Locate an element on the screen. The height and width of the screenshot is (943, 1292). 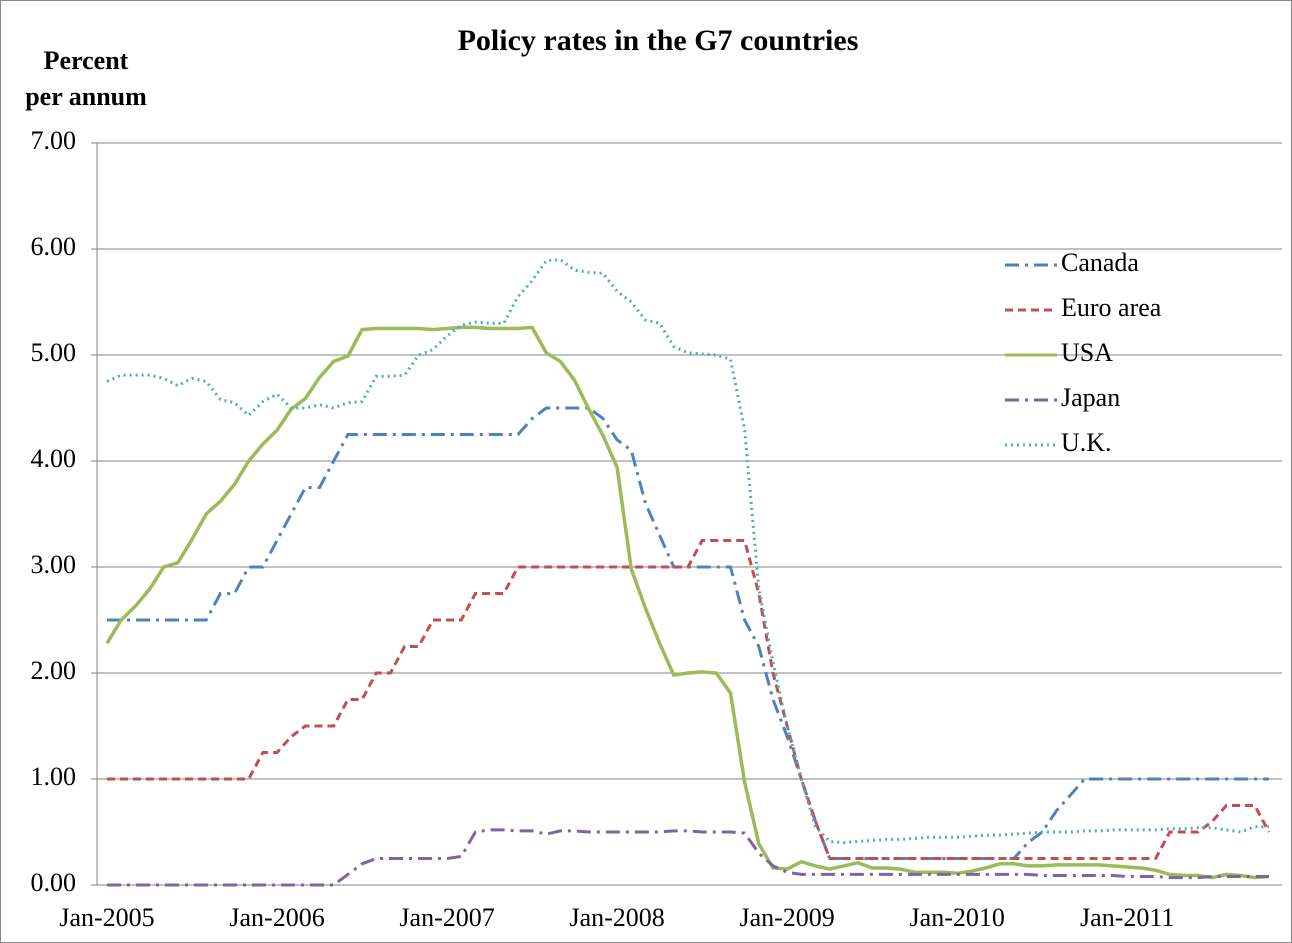
x-tick-label: Jan-2010 is located at coordinates (957, 917).